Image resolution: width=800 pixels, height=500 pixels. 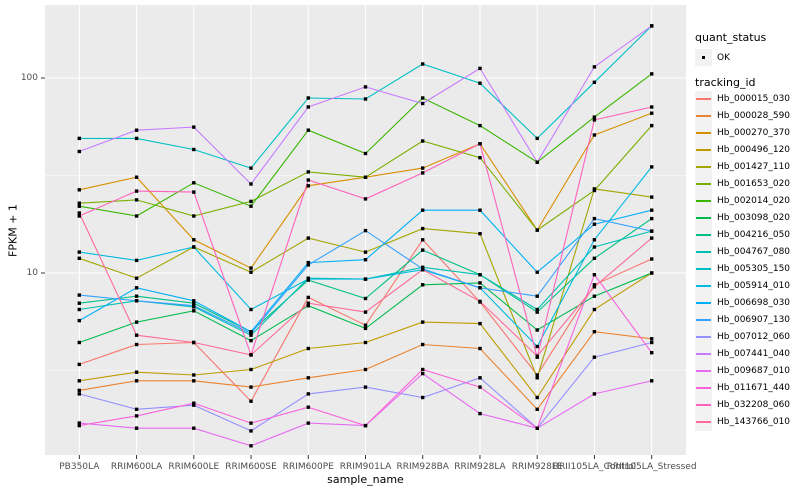 What do you see at coordinates (742, 354) in the screenshot?
I see `legend-item-Hb_007441_040: Hb_007441_040` at bounding box center [742, 354].